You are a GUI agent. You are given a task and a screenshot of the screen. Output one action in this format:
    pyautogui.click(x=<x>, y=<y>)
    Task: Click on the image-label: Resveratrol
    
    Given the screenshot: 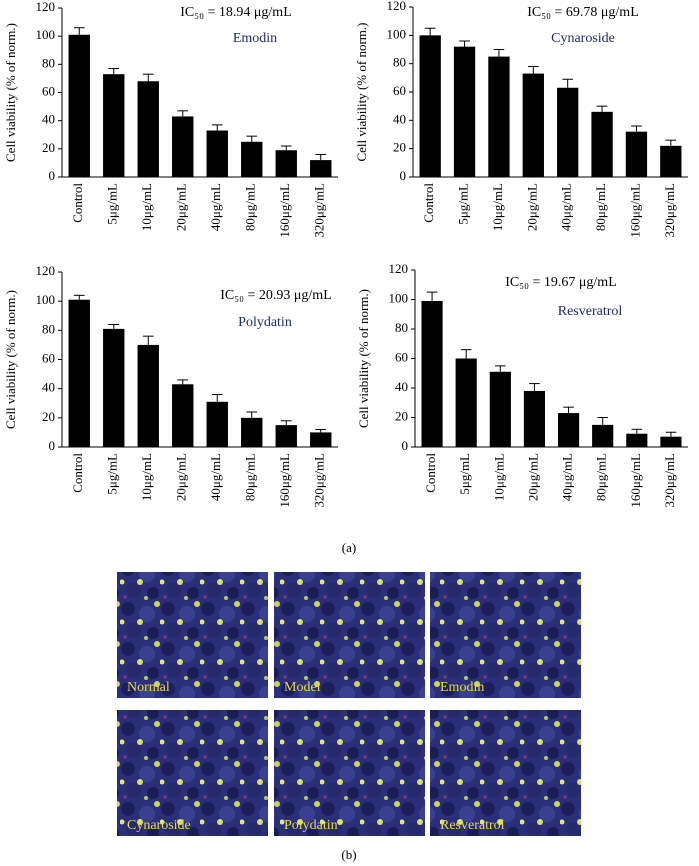 What is the action you would take?
    pyautogui.click(x=472, y=825)
    